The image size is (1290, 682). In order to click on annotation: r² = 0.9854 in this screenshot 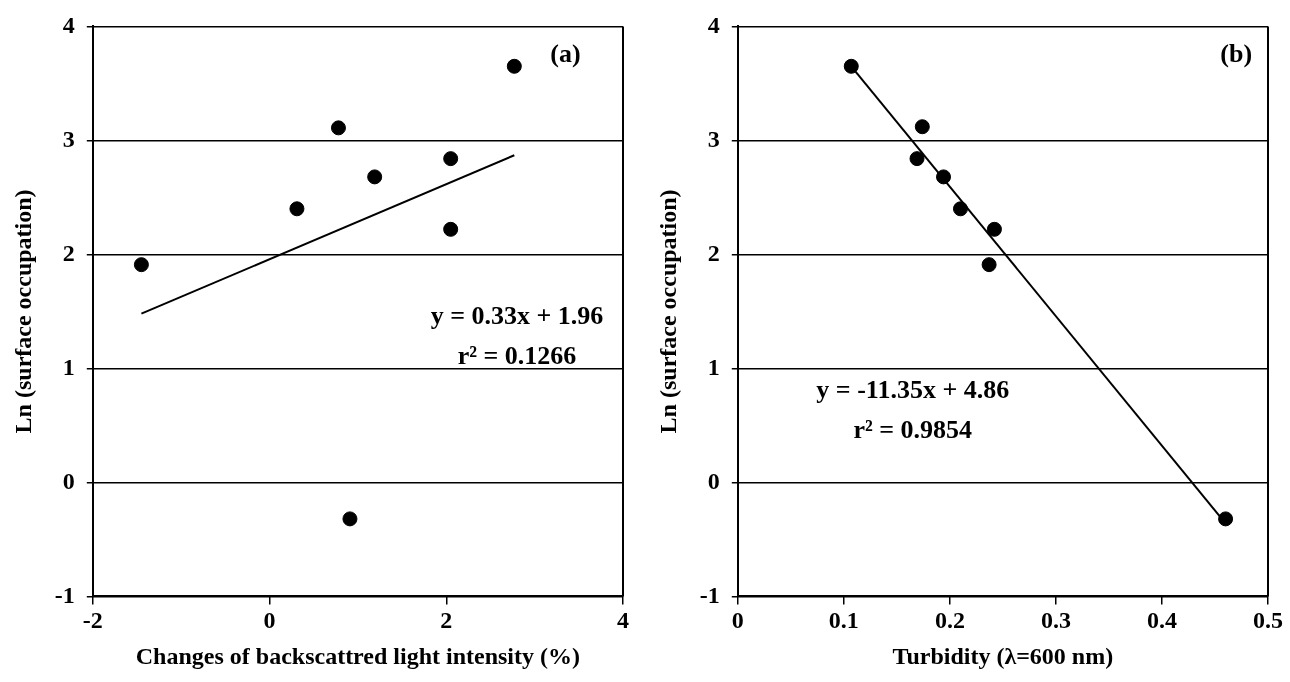, I will do `click(913, 429)`.